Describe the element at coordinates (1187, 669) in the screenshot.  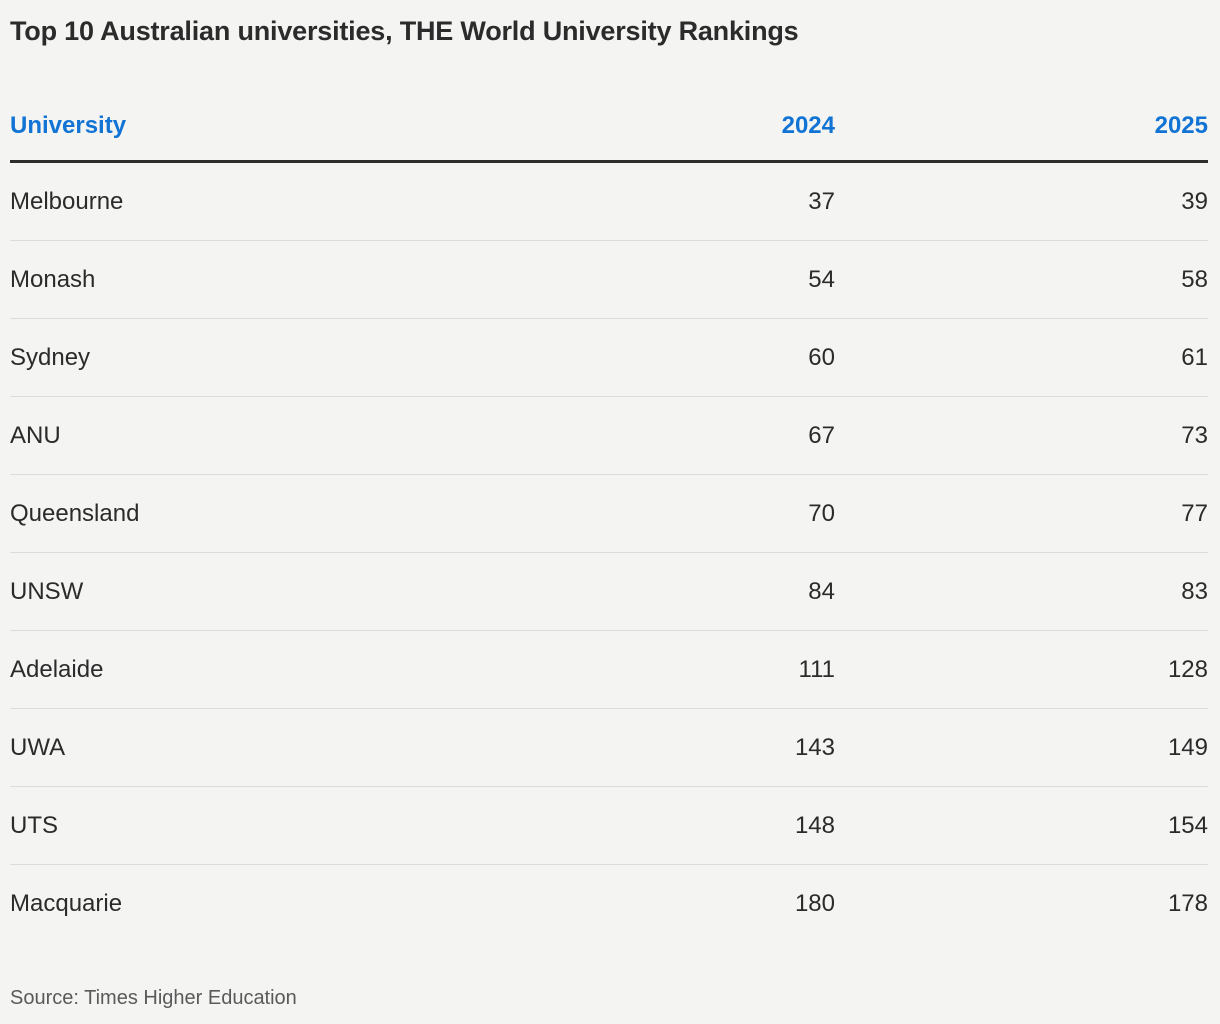
I see `rank-2025: 128` at that location.